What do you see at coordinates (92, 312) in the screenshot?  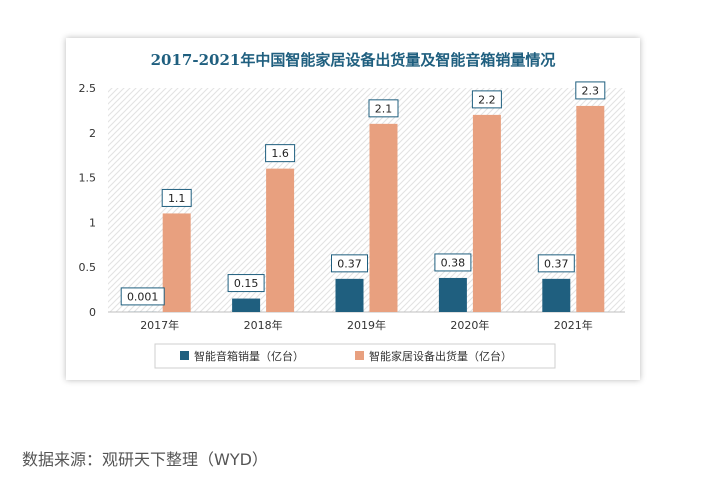 I see `y-tick-label: 0` at bounding box center [92, 312].